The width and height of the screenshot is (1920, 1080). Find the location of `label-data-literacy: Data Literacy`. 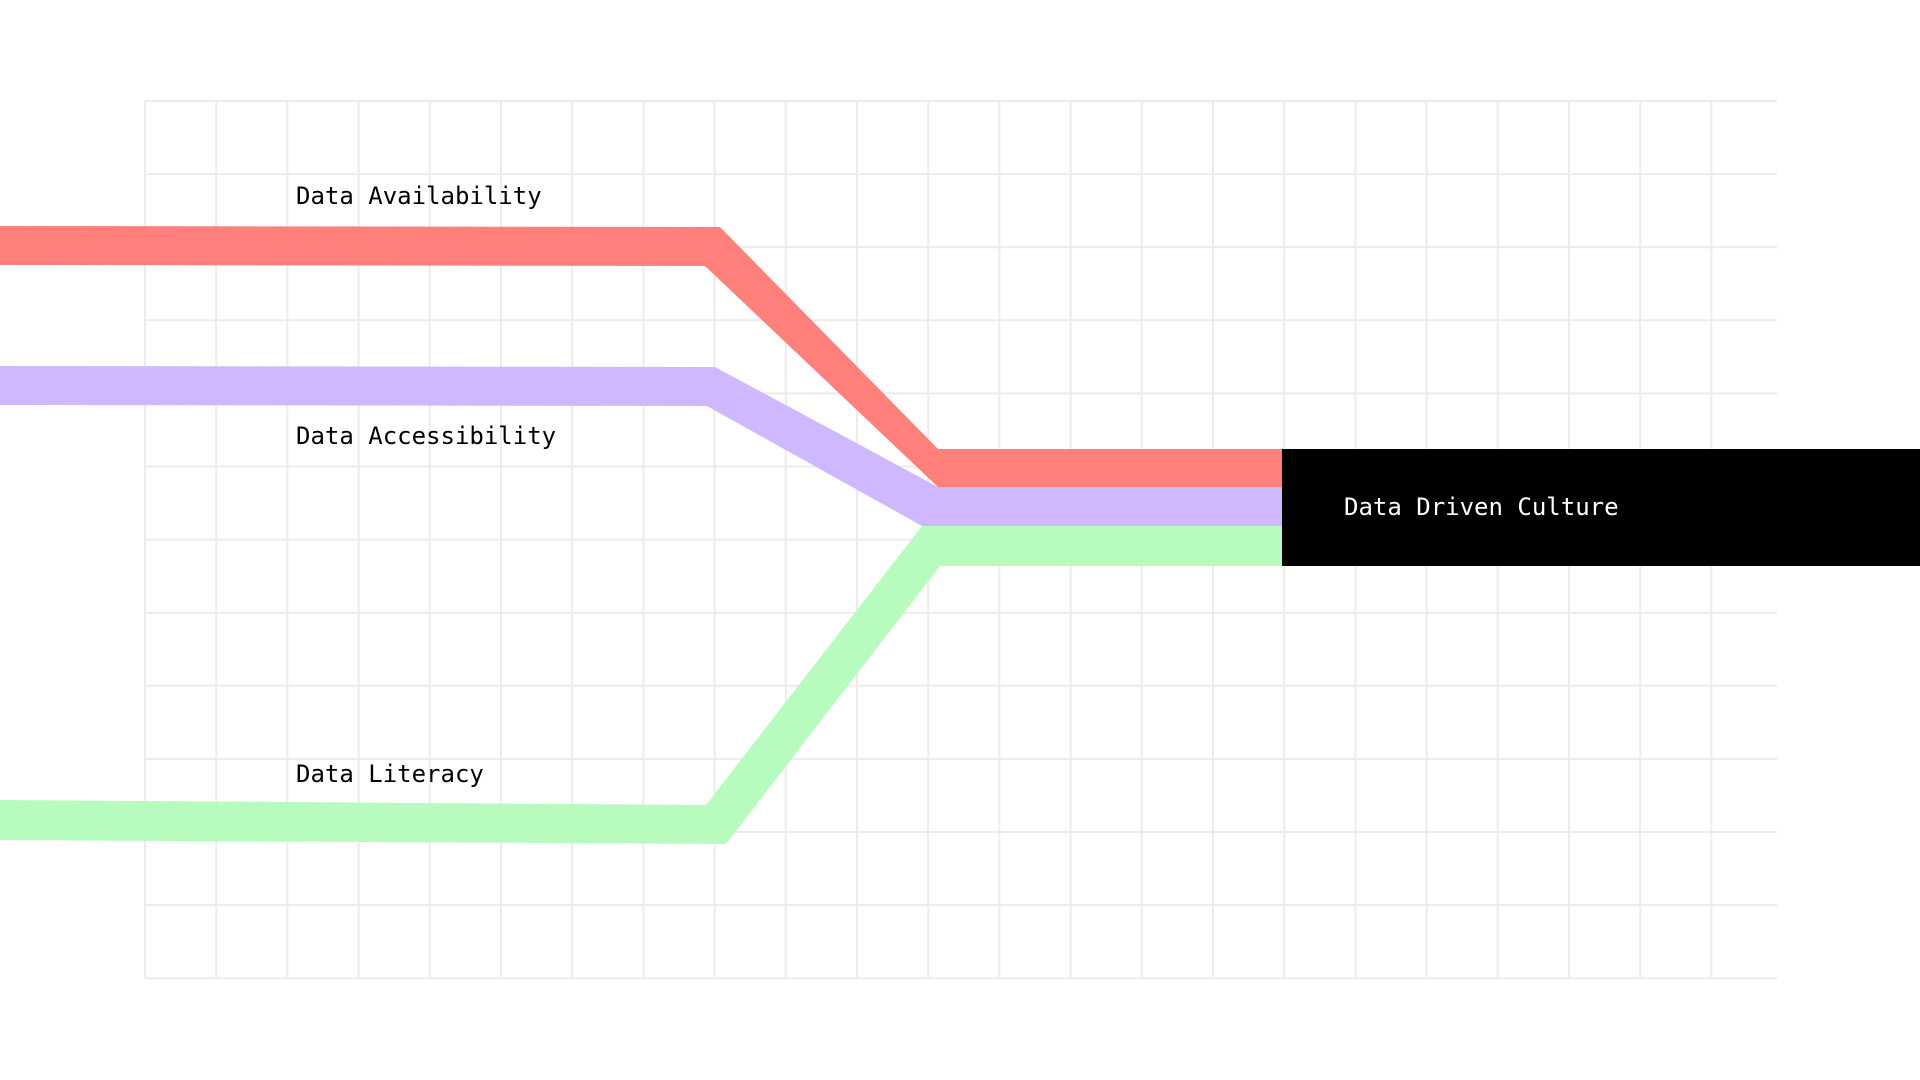

label-data-literacy: Data Literacy is located at coordinates (390, 774).